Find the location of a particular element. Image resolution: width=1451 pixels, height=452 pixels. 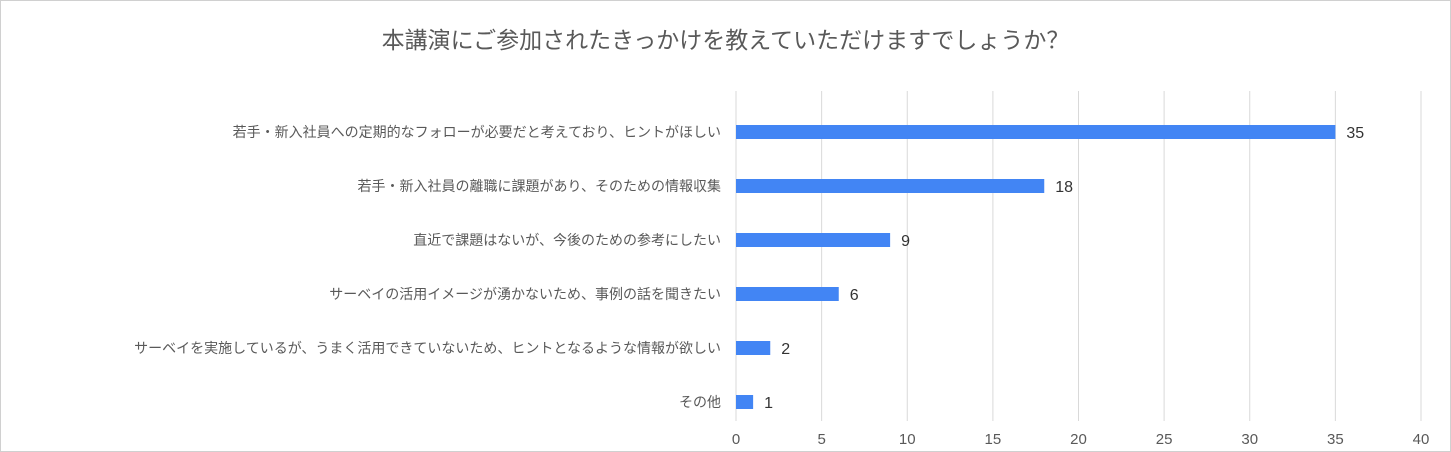

category-label: その他 is located at coordinates (700, 403).